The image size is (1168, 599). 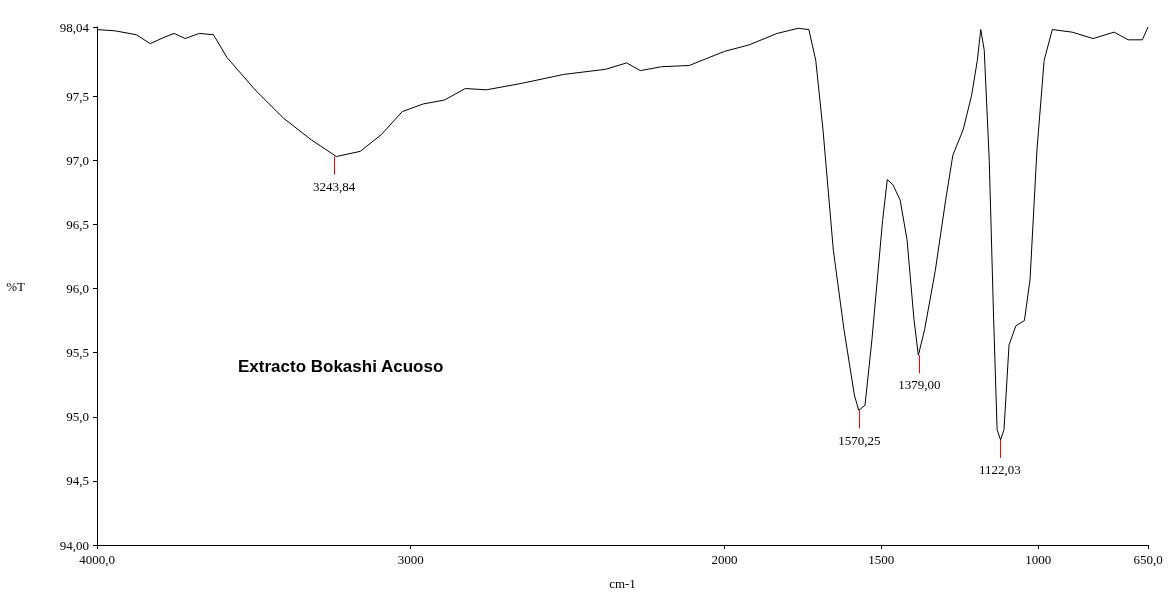 I want to click on annotation: 1570,25, so click(x=859, y=440).